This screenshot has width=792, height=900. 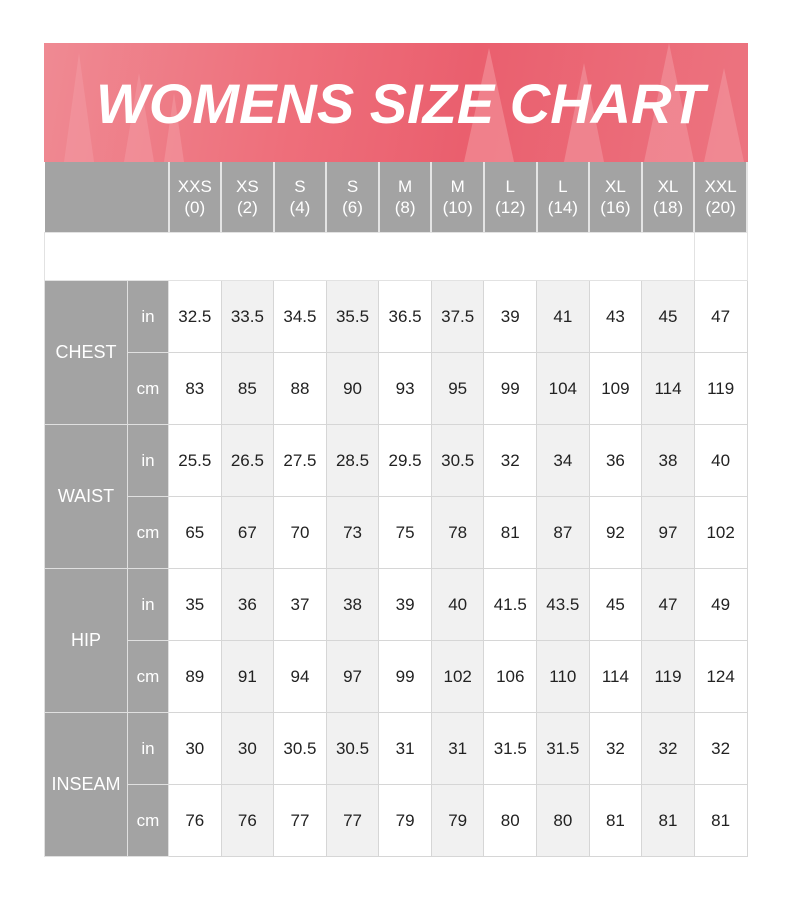 What do you see at coordinates (247, 207) in the screenshot?
I see `size-number: (2)` at bounding box center [247, 207].